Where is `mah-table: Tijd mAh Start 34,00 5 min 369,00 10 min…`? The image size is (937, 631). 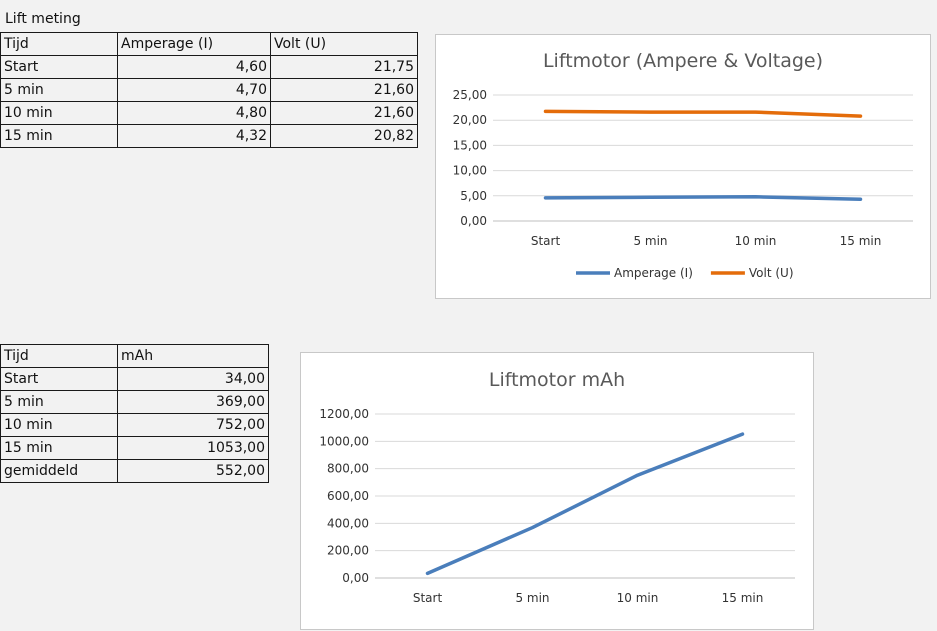 mah-table: Tijd mAh Start 34,00 5 min 369,00 10 min… is located at coordinates (134, 413).